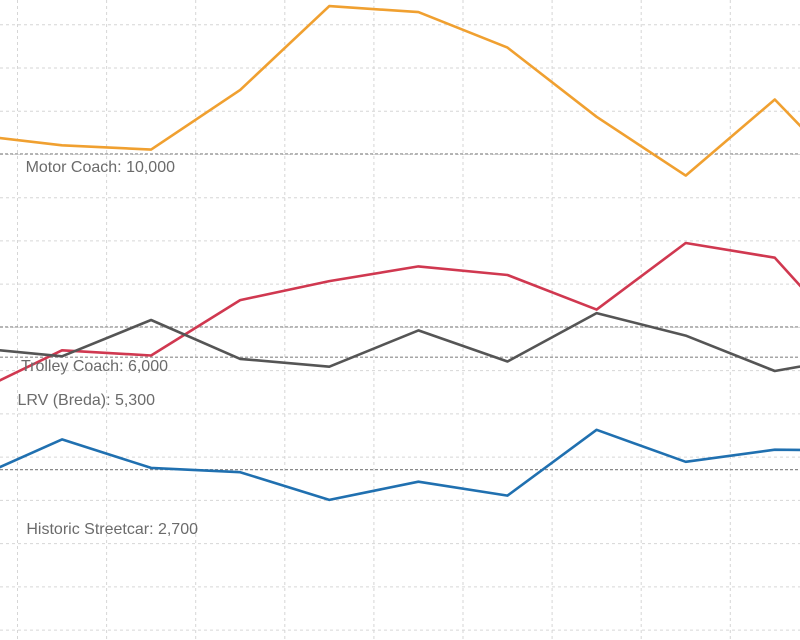 This screenshot has height=640, width=800. Describe the element at coordinates (400, 342) in the screenshot. I see `series-line-lrv-breda` at that location.